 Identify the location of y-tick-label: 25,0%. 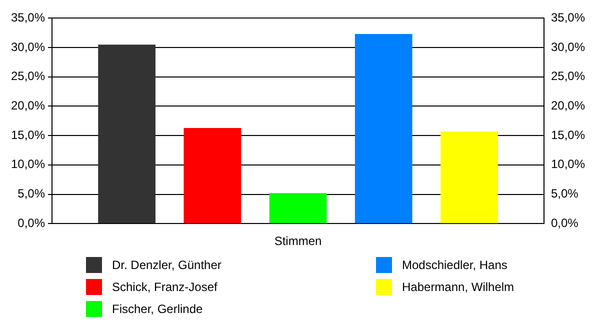
(28, 76).